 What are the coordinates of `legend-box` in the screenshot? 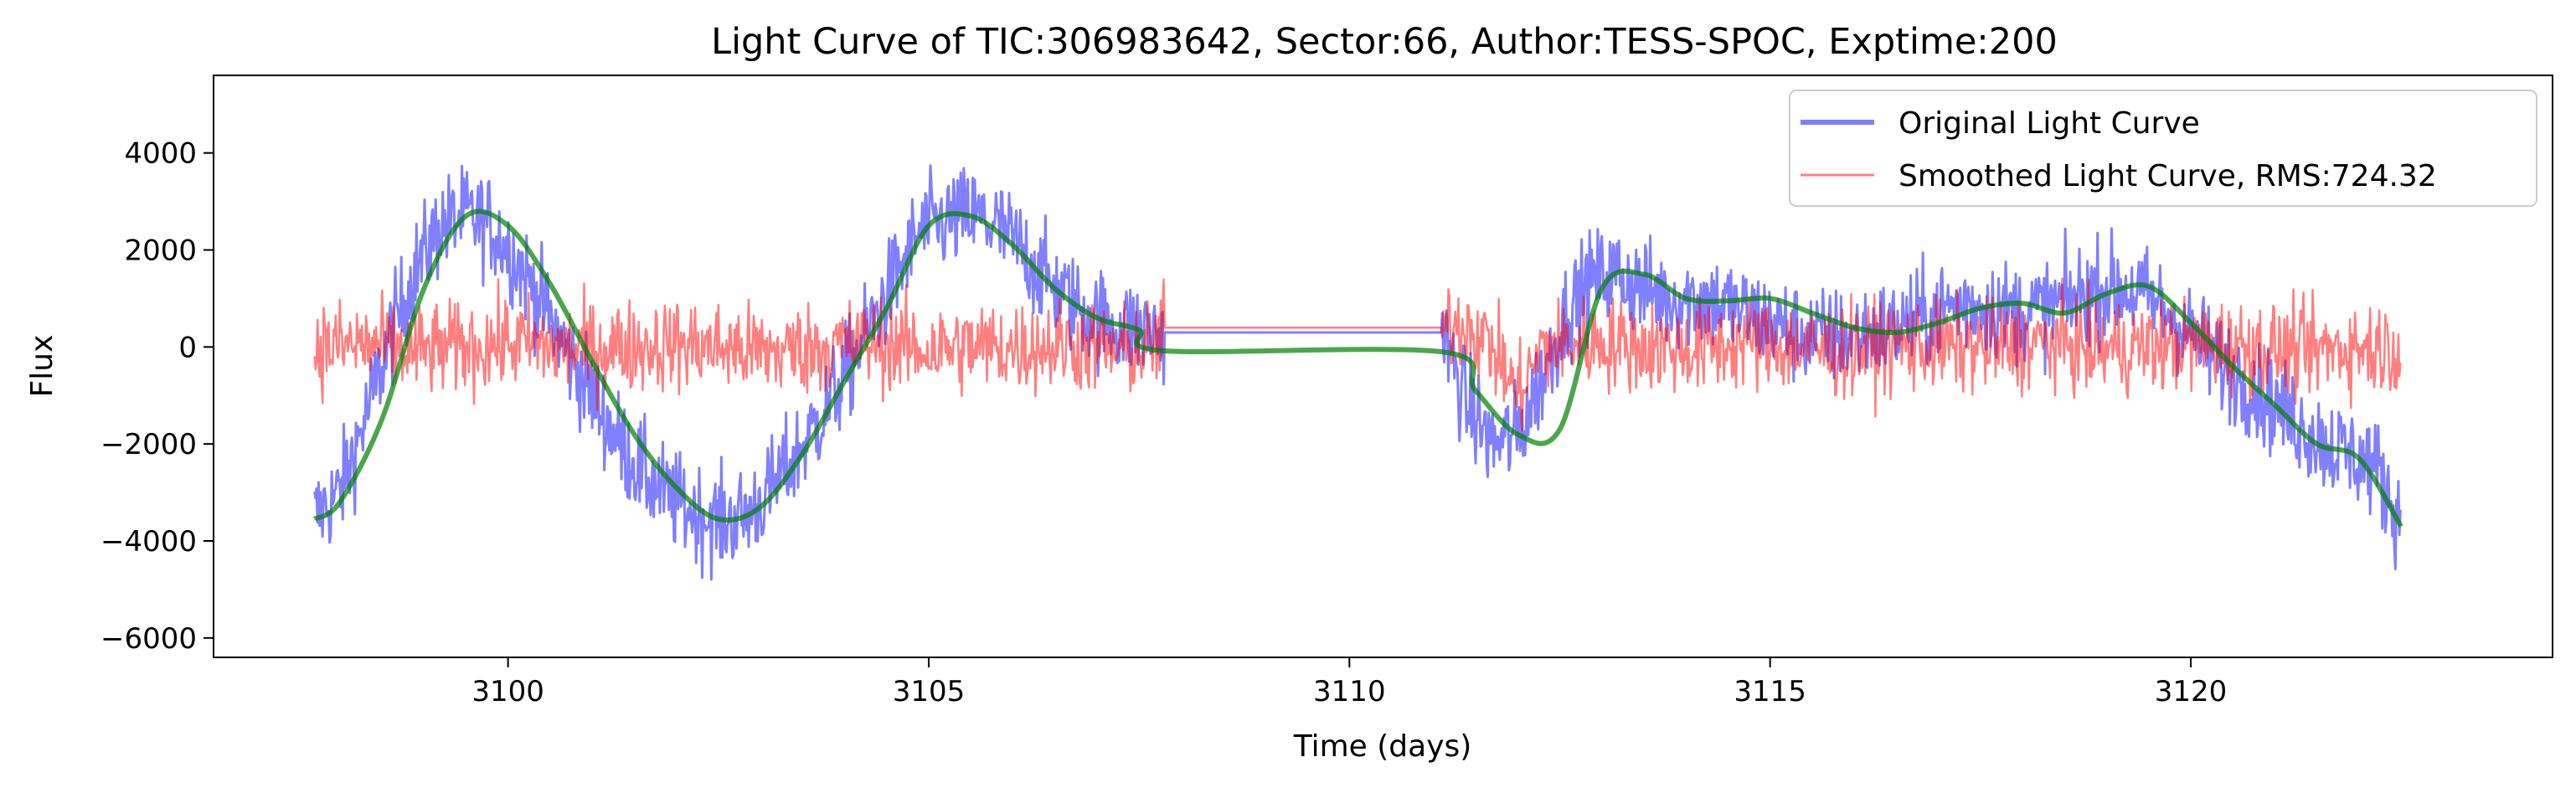 It's located at (2163, 148).